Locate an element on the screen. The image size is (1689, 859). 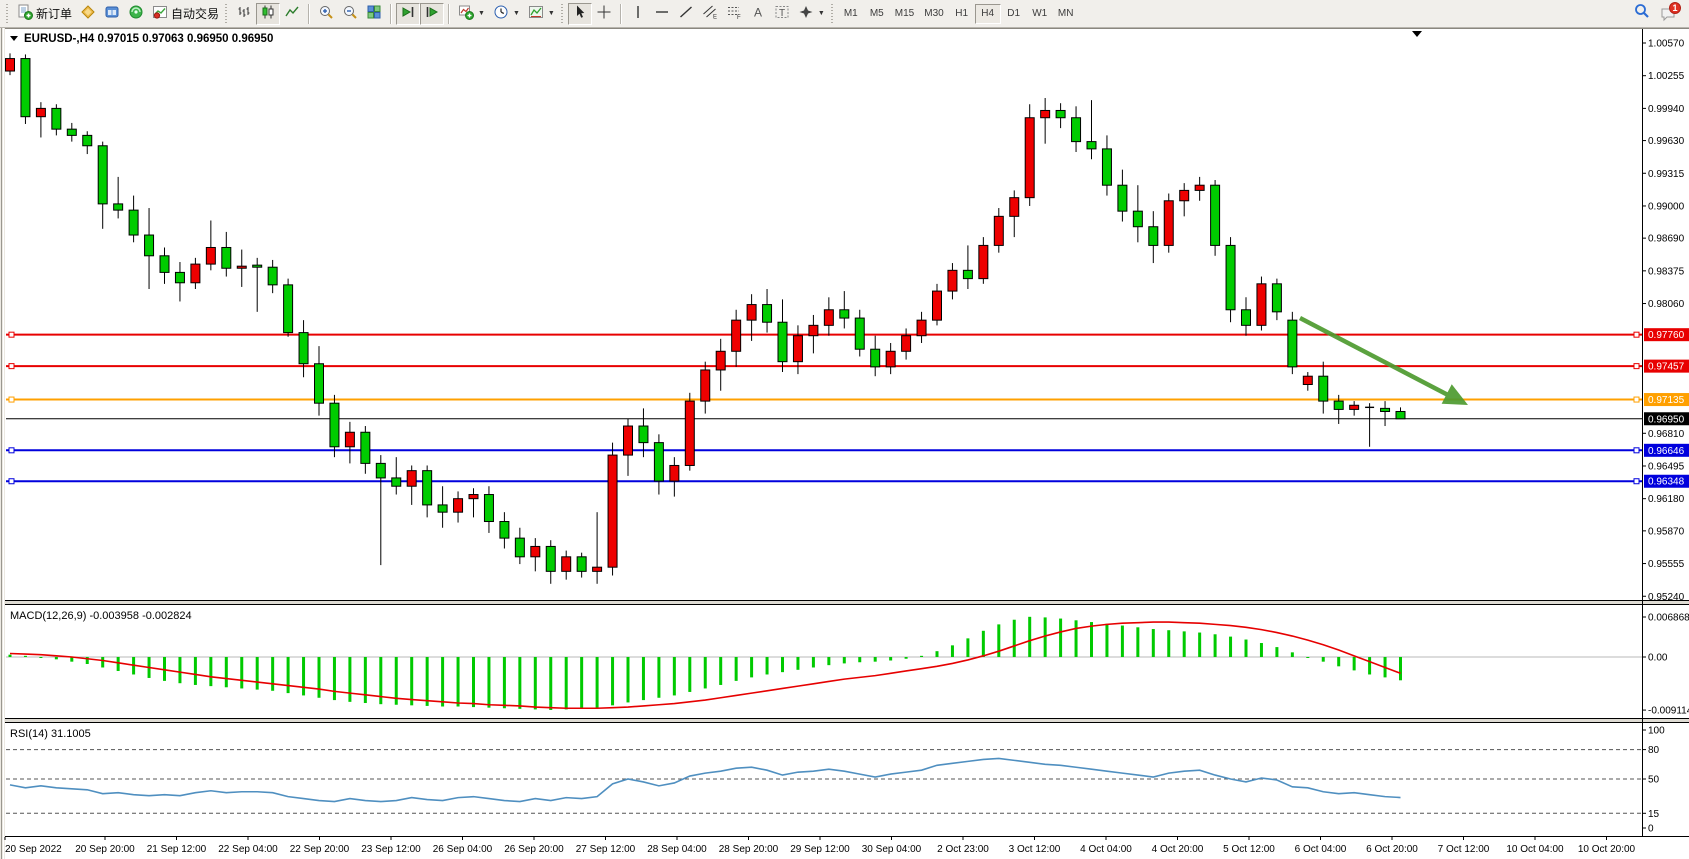
zoom-out-button is located at coordinates (350, 14).